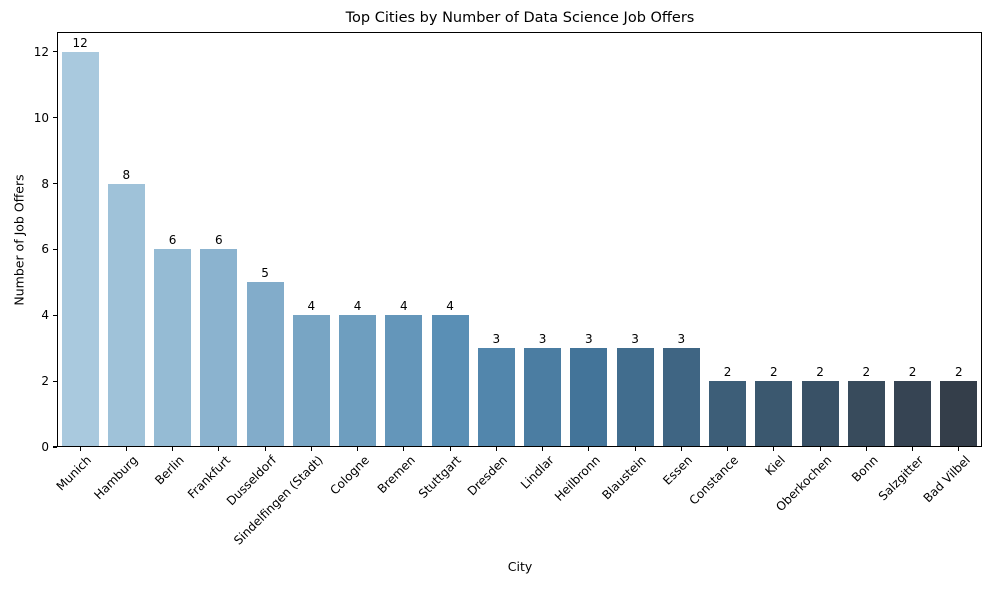 The image size is (989, 590). I want to click on bar-essen, so click(681, 397).